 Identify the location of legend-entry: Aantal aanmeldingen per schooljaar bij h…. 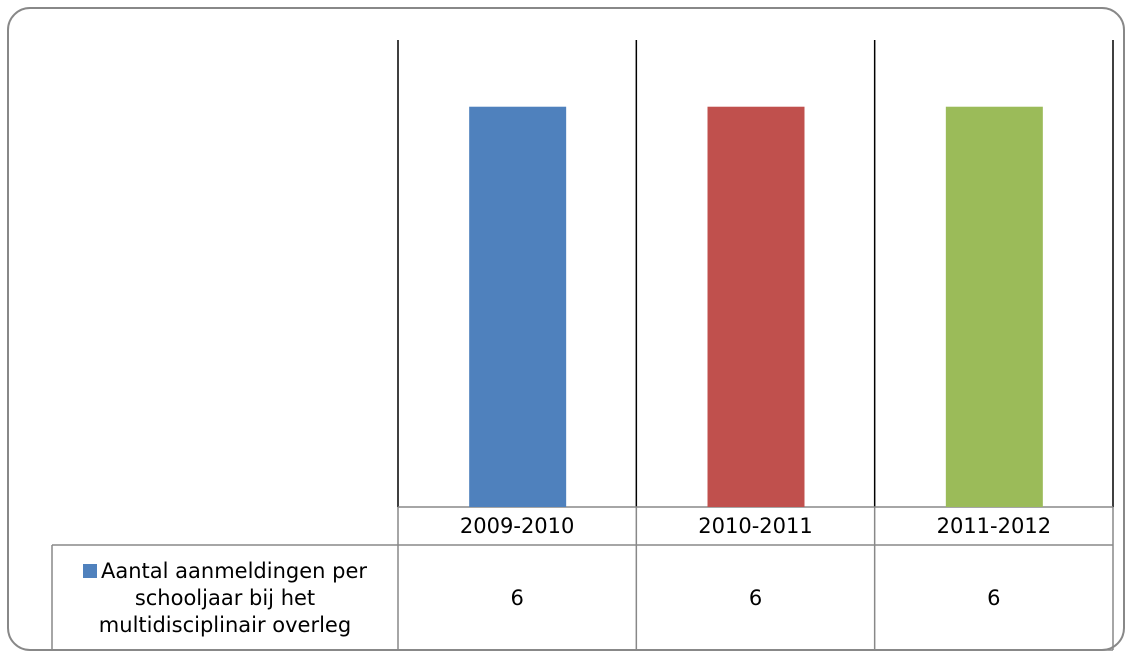
(225, 598).